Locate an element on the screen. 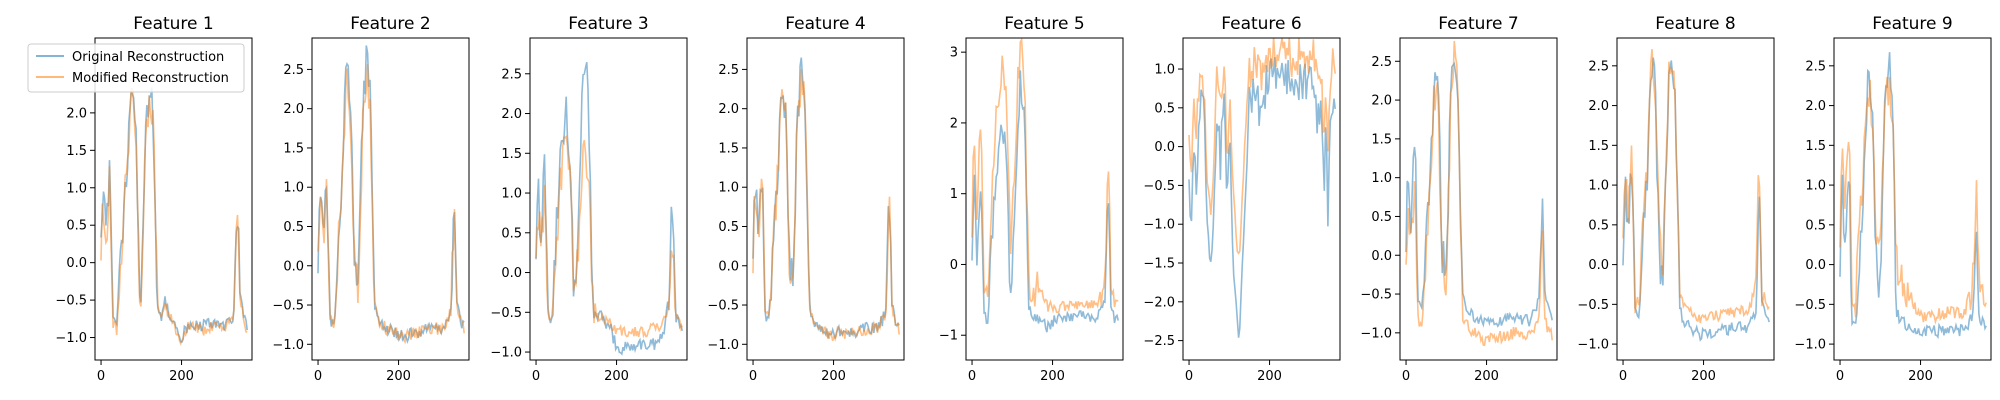 Image resolution: width=2000 pixels, height=400 pixels. panel-feature-2: −1.0 −0.5 0.0 0.5 1.0 1.5 2.0 2.5 0 200 Feature 2 is located at coordinates (371, 199).